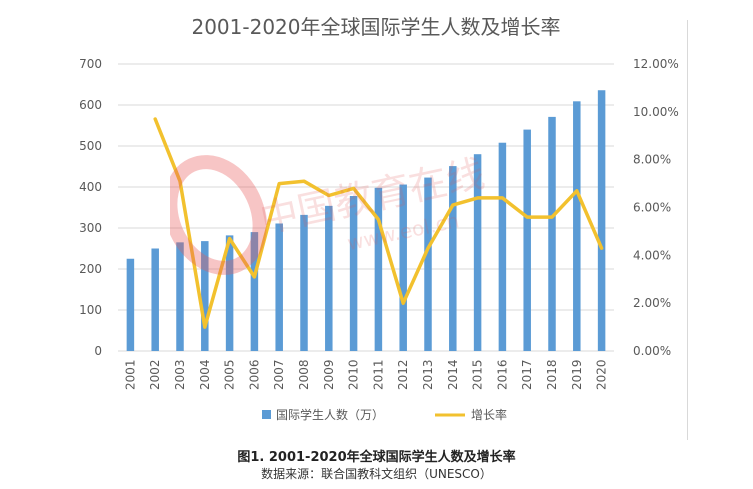 This screenshot has width=753, height=489. I want to click on y-left-tick-label: 500, so click(90, 146).